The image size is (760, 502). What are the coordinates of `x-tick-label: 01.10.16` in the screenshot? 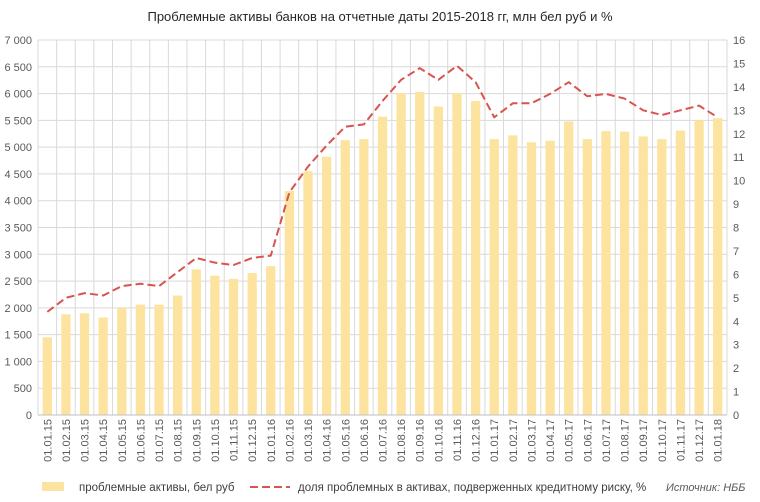 It's located at (439, 440).